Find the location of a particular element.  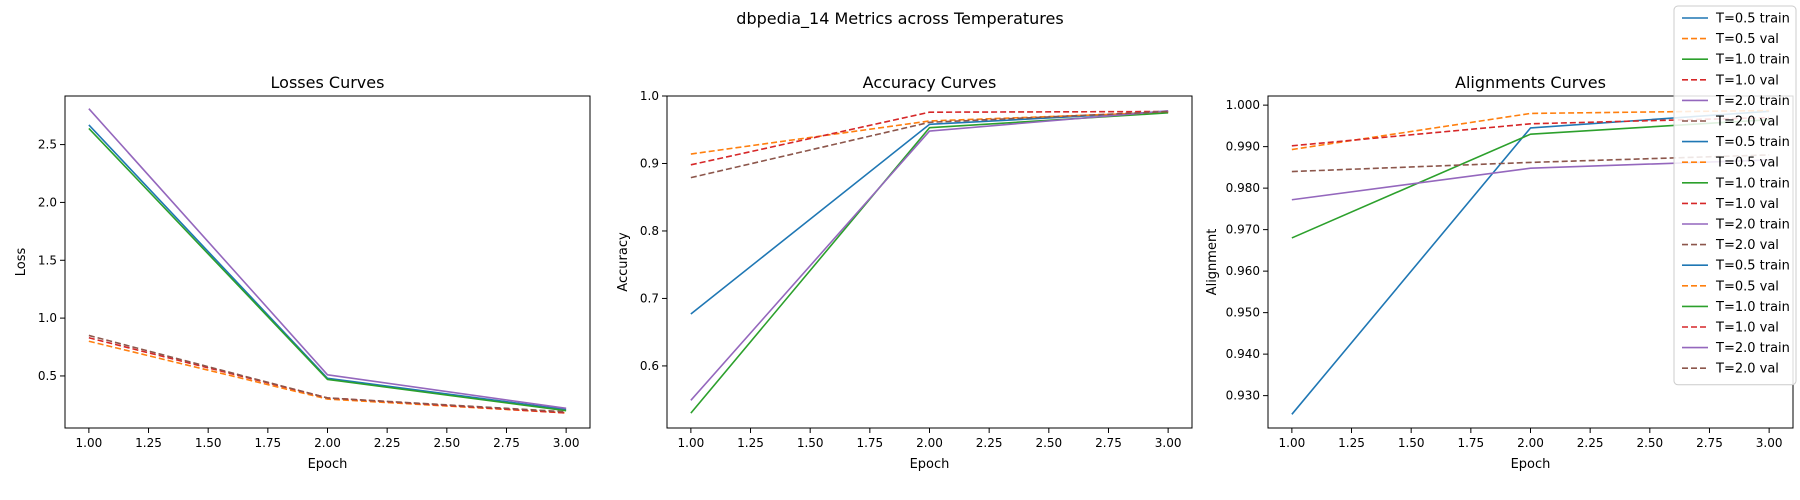

y-tick-label: 2.5 is located at coordinates (47, 145).